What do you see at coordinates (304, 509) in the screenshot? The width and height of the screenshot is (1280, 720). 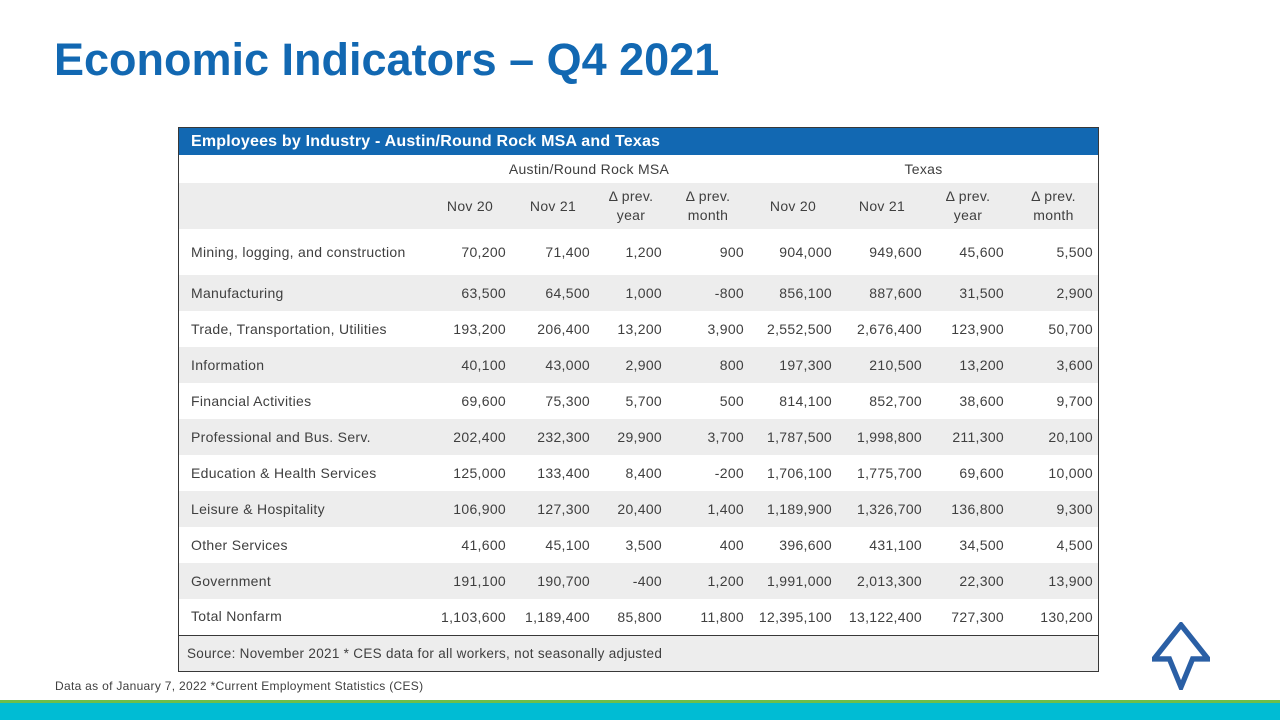 I see `industry-label: Leisure & Hospitality` at bounding box center [304, 509].